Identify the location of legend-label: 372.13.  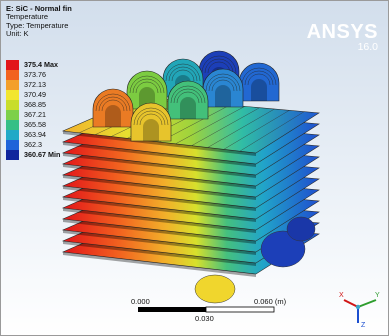
(35, 84).